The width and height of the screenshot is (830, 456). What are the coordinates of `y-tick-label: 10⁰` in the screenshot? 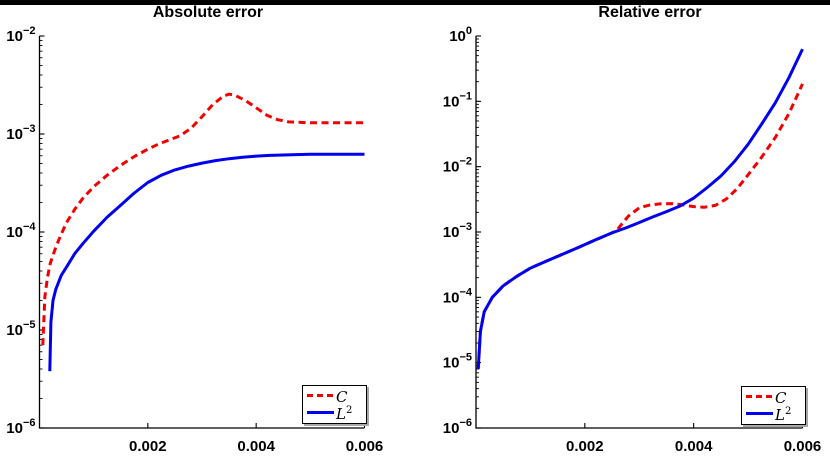 It's located at (460, 35).